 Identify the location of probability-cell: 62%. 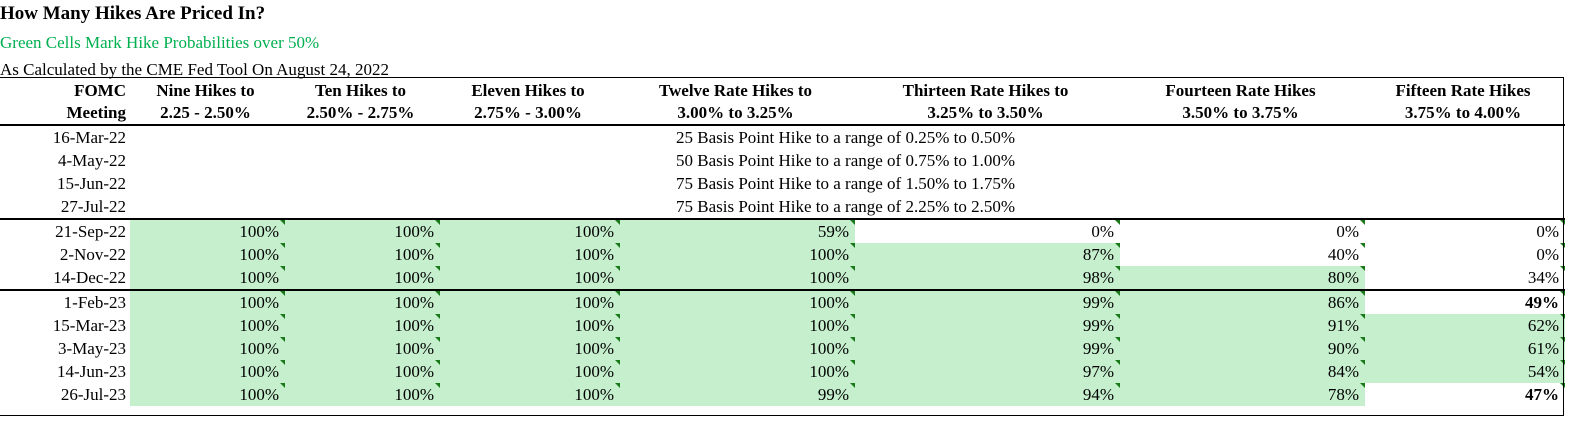
(1465, 325).